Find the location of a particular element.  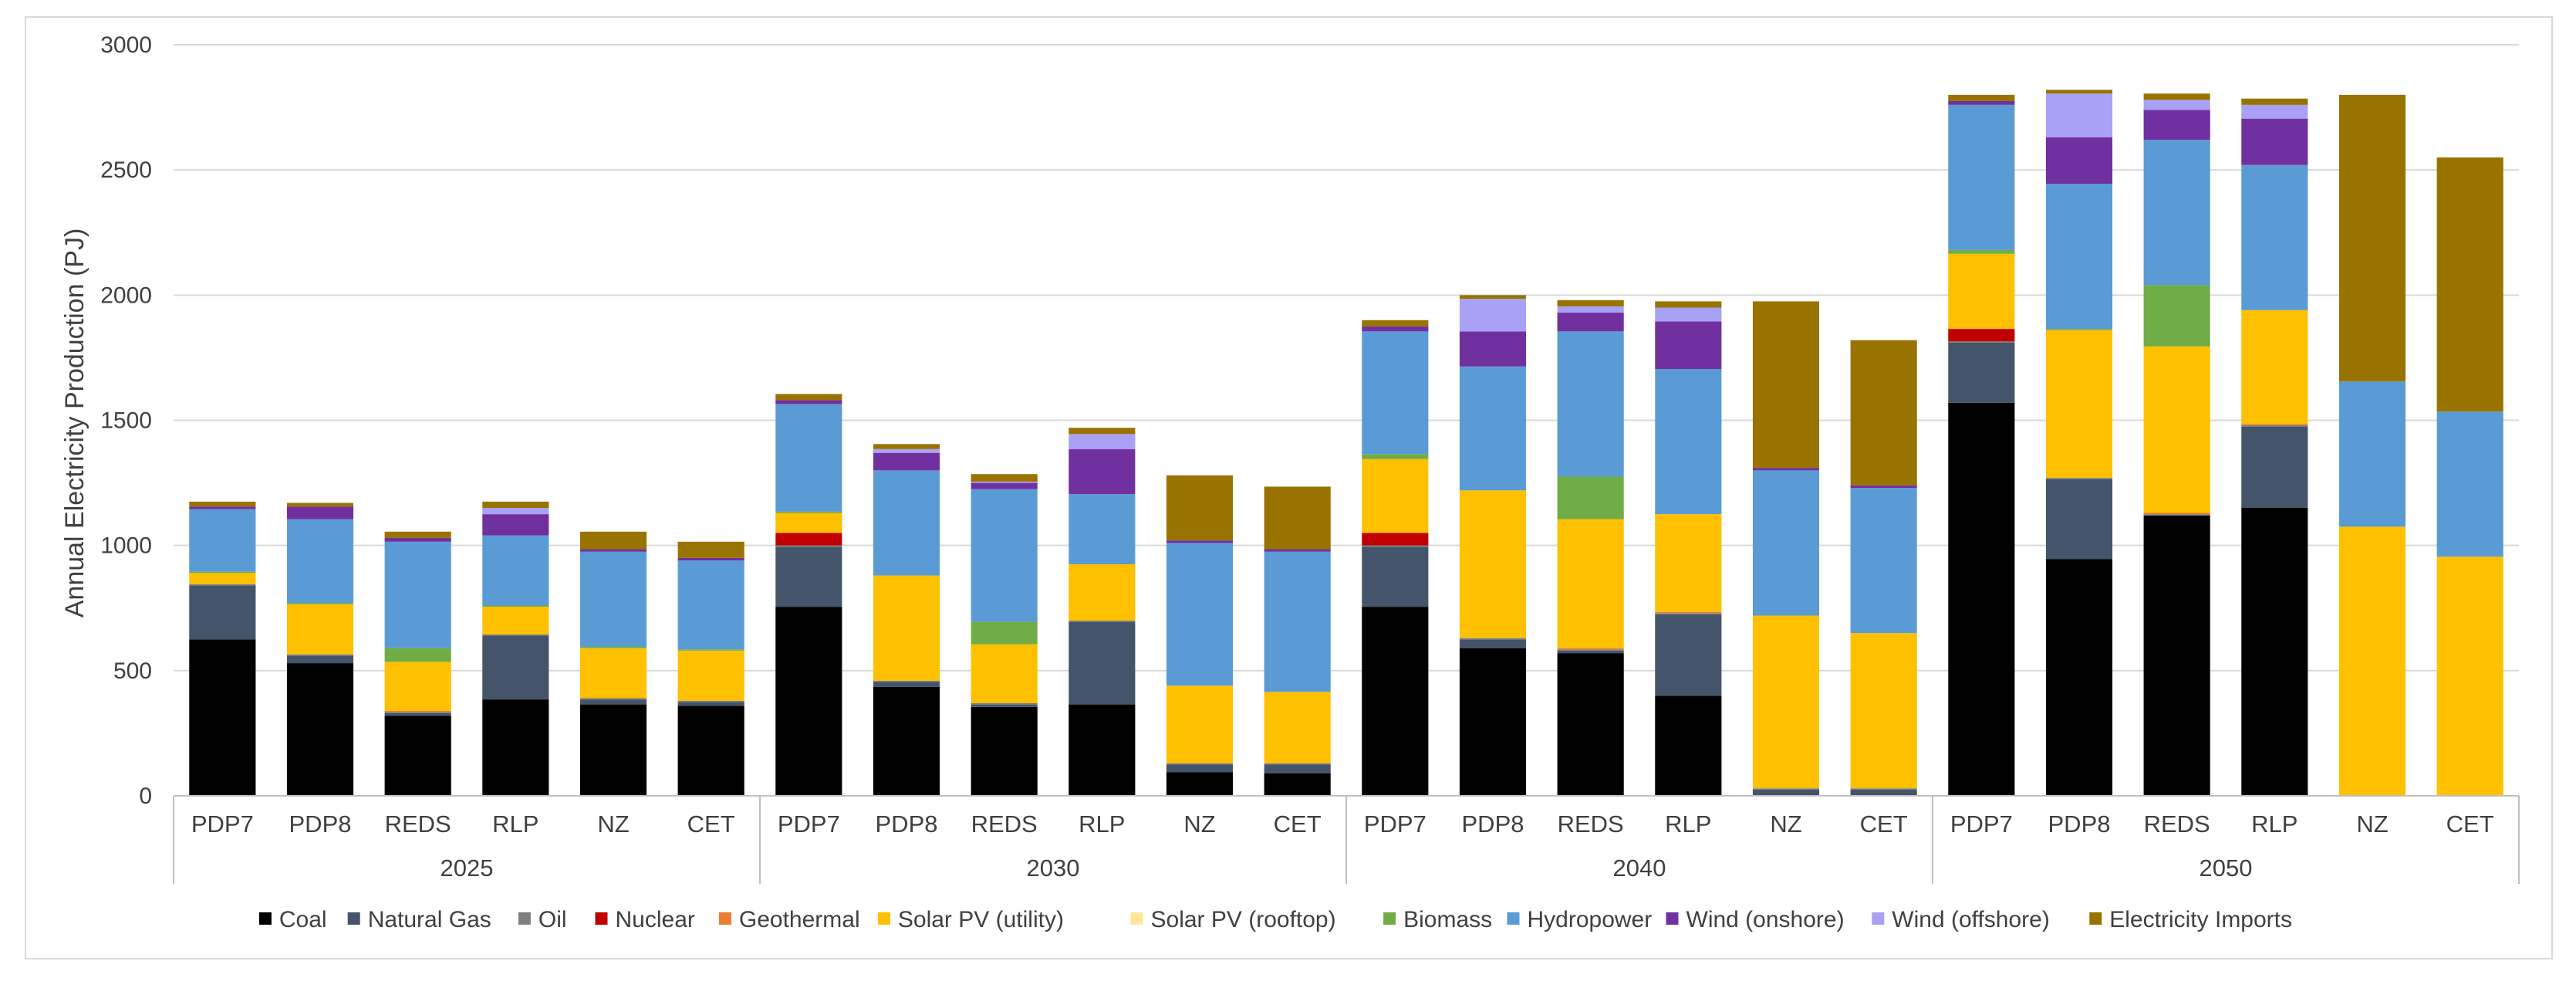

y-tick-label: 2000 is located at coordinates (126, 295).